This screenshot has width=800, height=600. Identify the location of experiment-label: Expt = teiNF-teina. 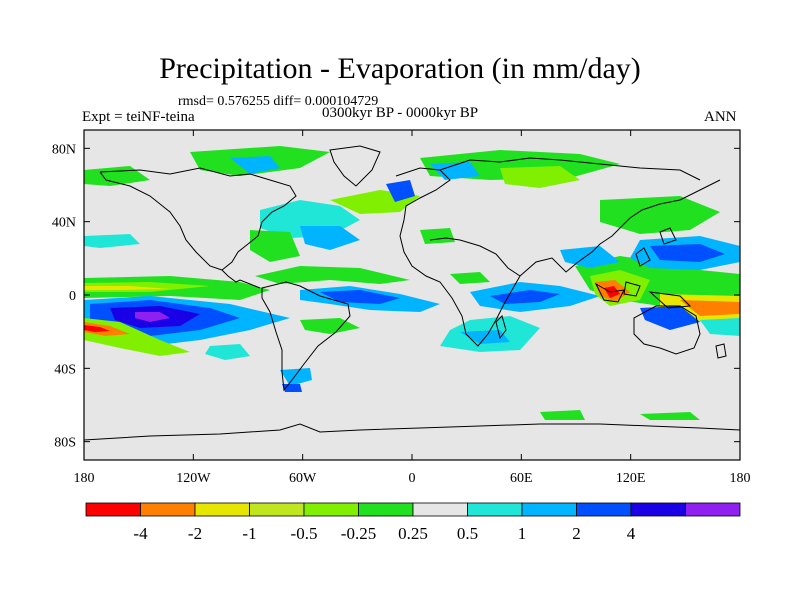
(138, 117).